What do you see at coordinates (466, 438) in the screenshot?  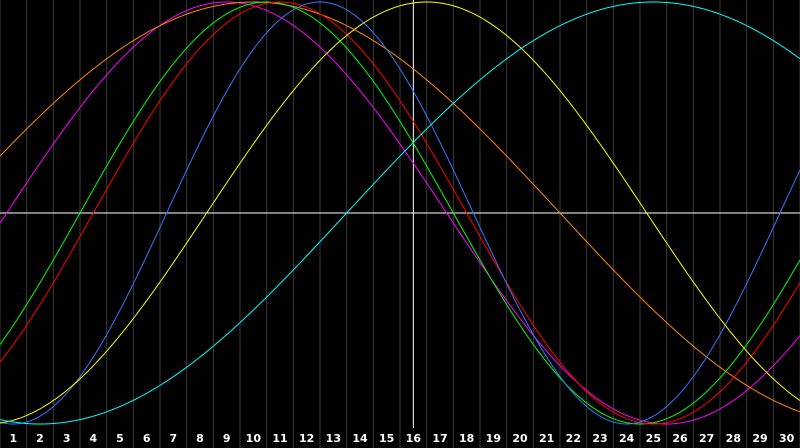 I see `x-tick-label: 18` at bounding box center [466, 438].